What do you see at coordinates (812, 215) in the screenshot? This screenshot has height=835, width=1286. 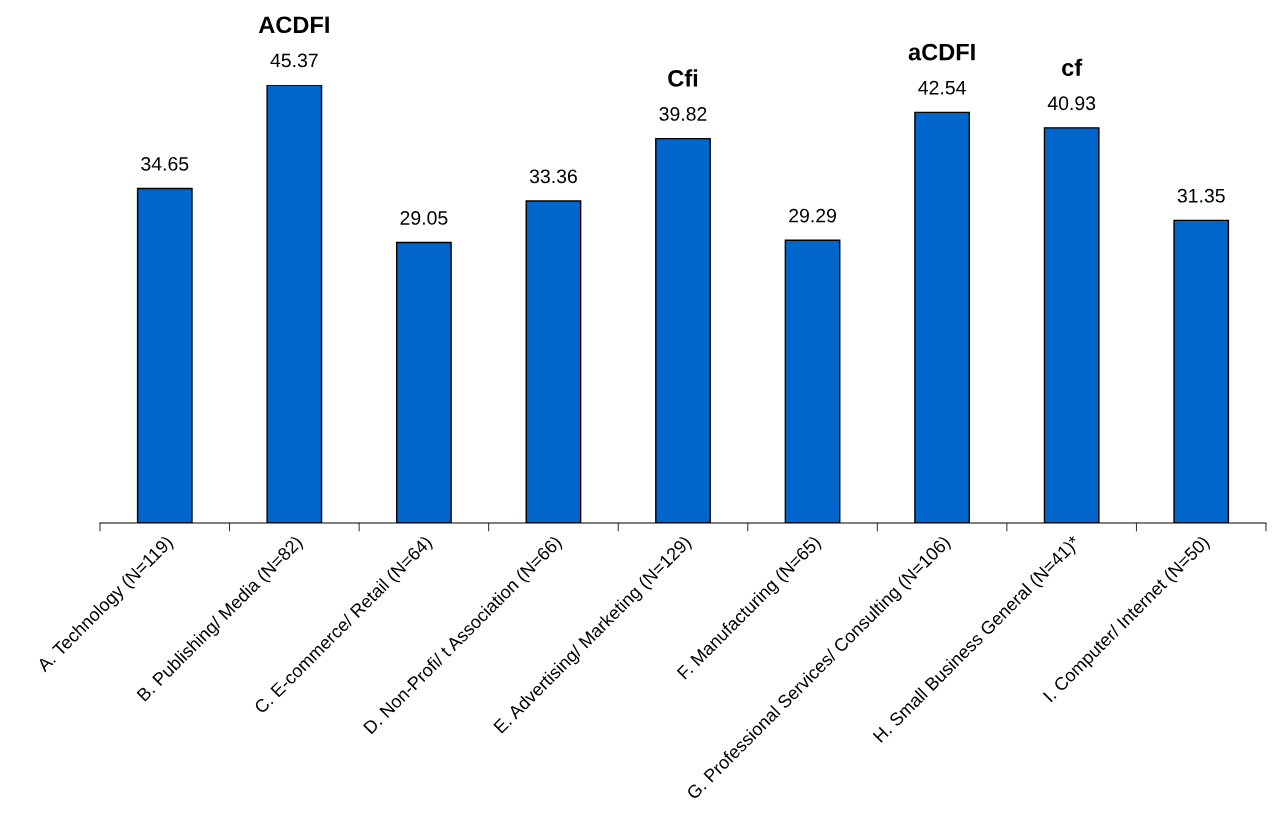 I see `data-label: 29.29` at bounding box center [812, 215].